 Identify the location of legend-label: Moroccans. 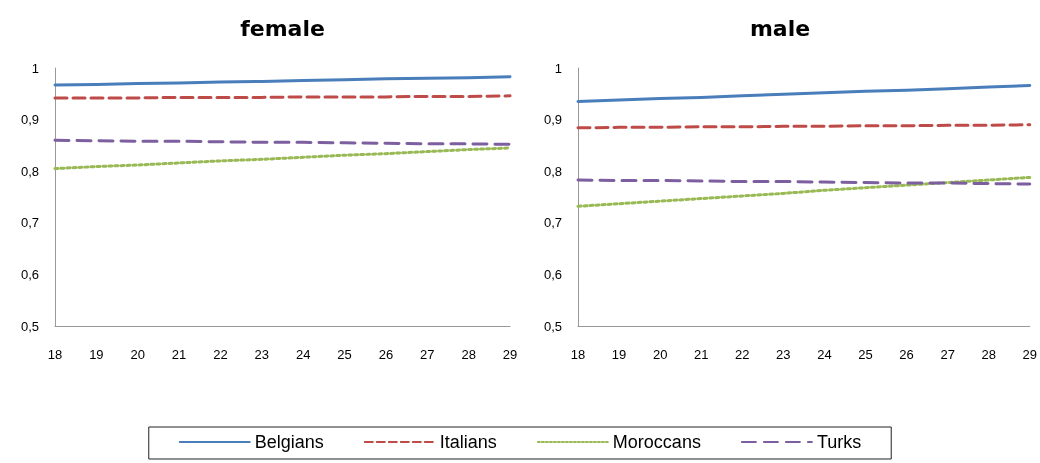
(656, 442).